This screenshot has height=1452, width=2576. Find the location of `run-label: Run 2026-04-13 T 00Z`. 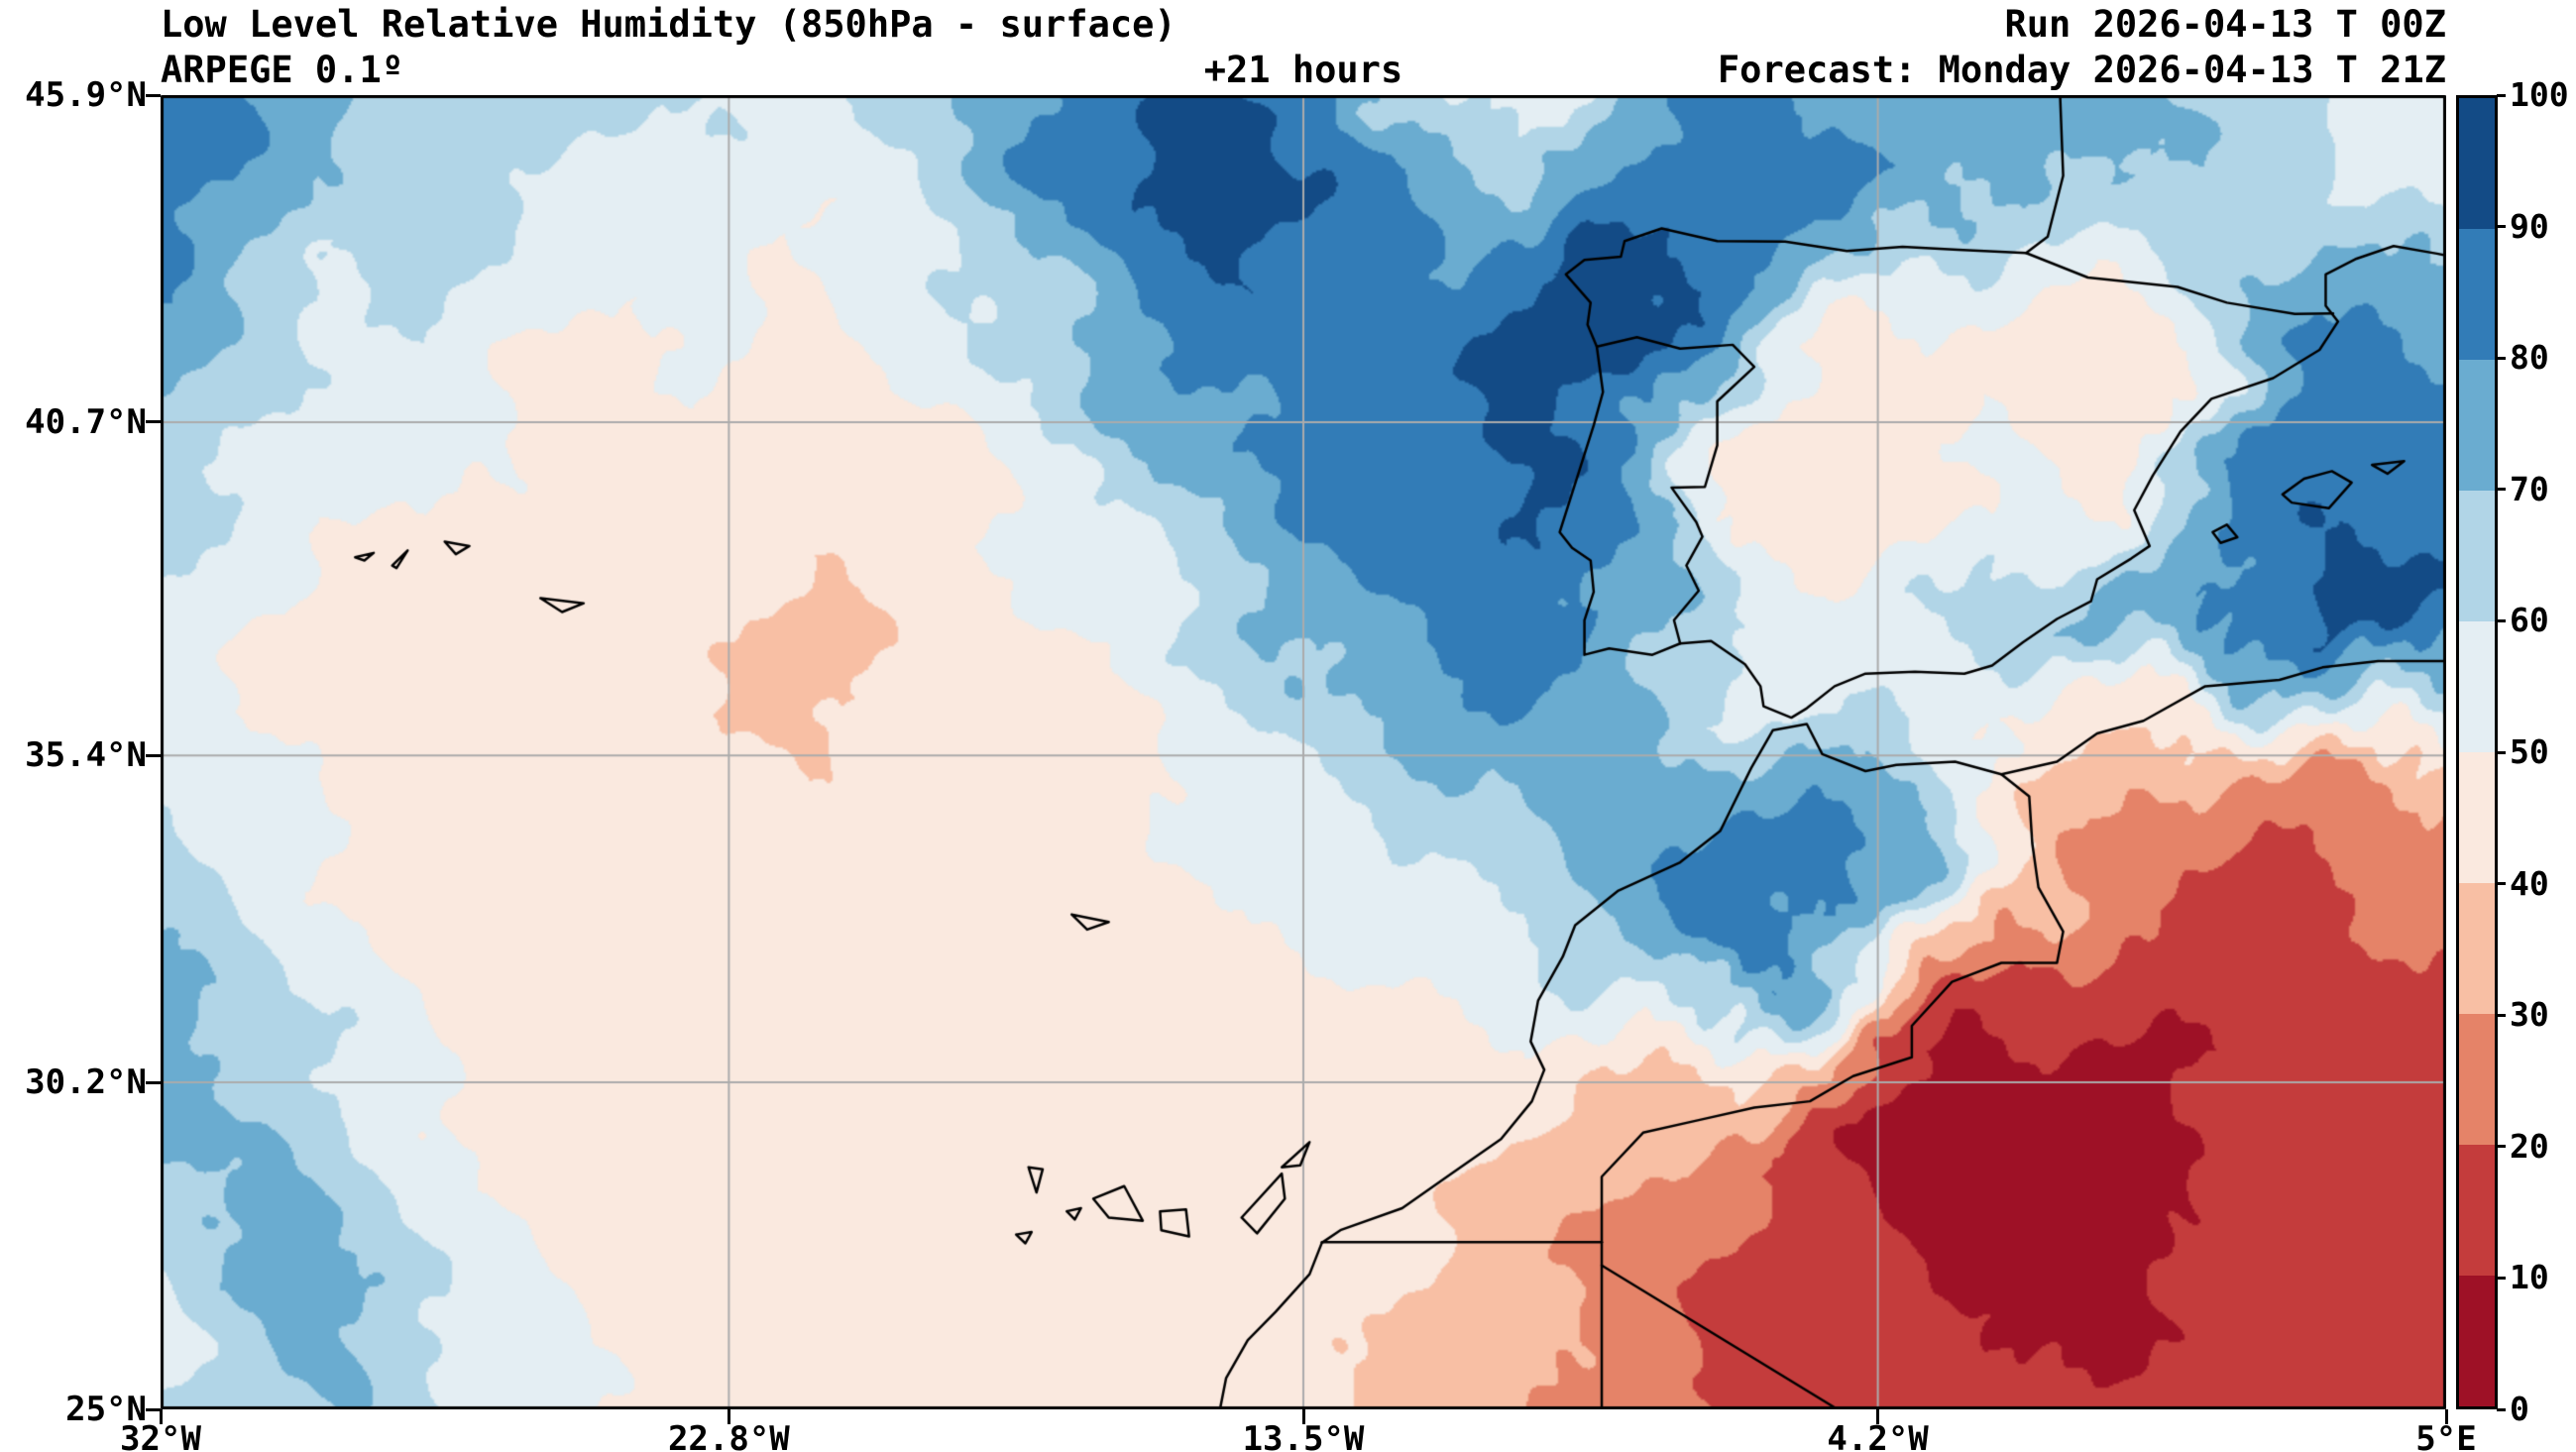

run-label: Run 2026-04-13 T 00Z is located at coordinates (2225, 24).